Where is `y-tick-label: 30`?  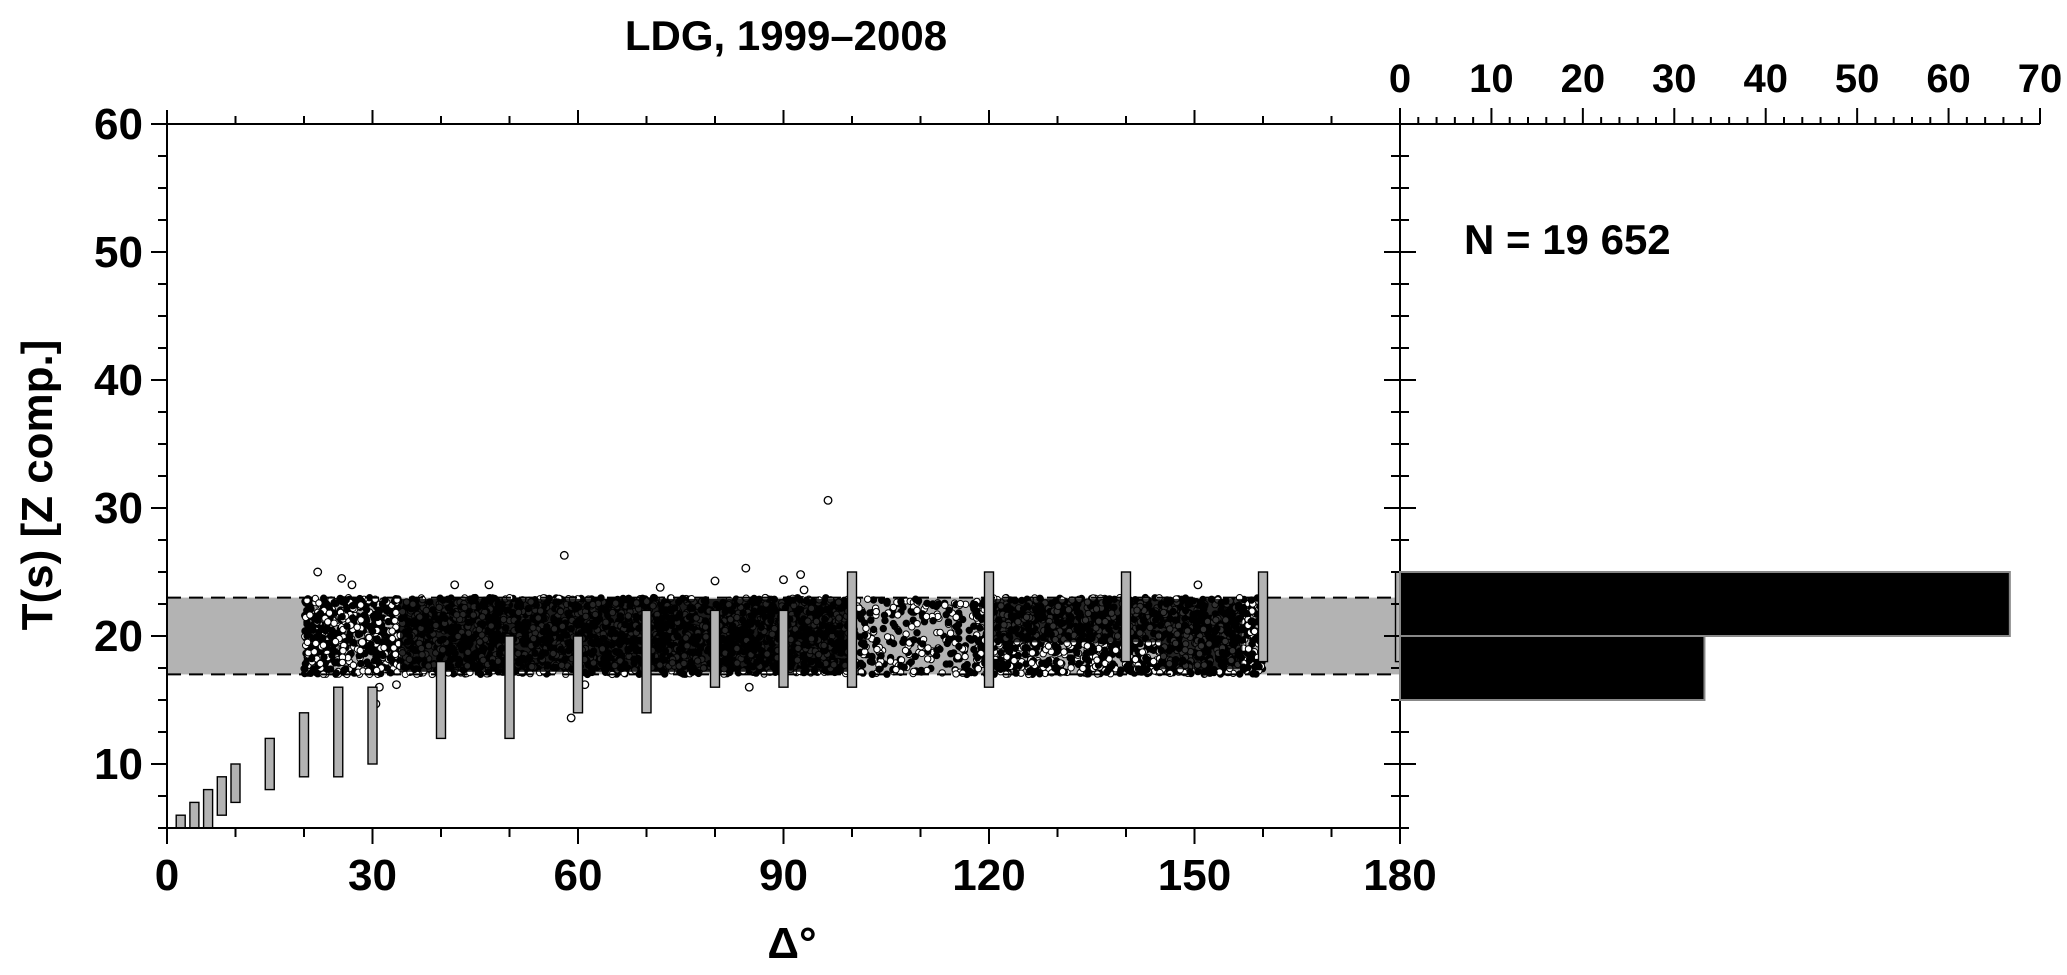
y-tick-label: 30 is located at coordinates (118, 508).